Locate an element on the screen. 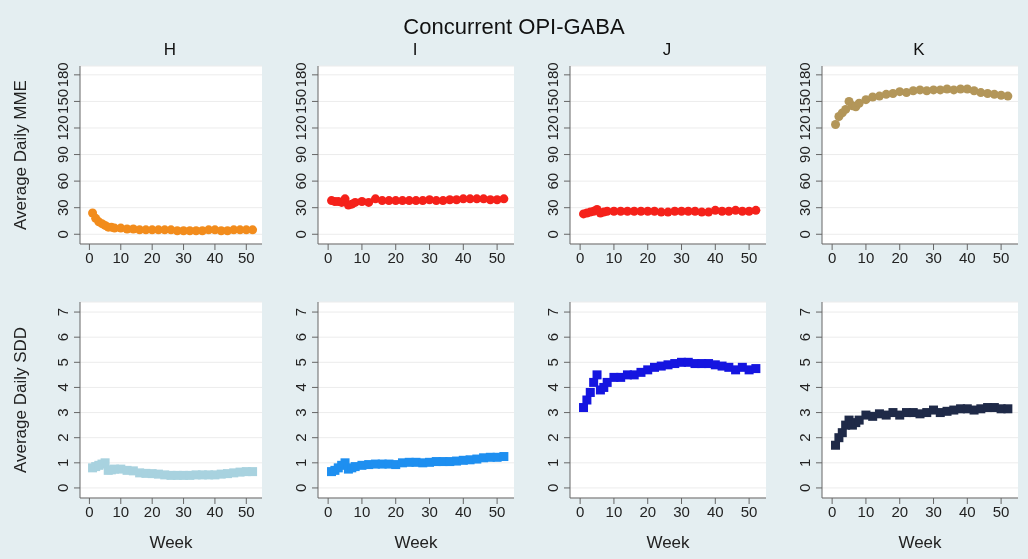 The height and width of the screenshot is (559, 1028). y-axis-title: Average Daily MME is located at coordinates (21, 155).